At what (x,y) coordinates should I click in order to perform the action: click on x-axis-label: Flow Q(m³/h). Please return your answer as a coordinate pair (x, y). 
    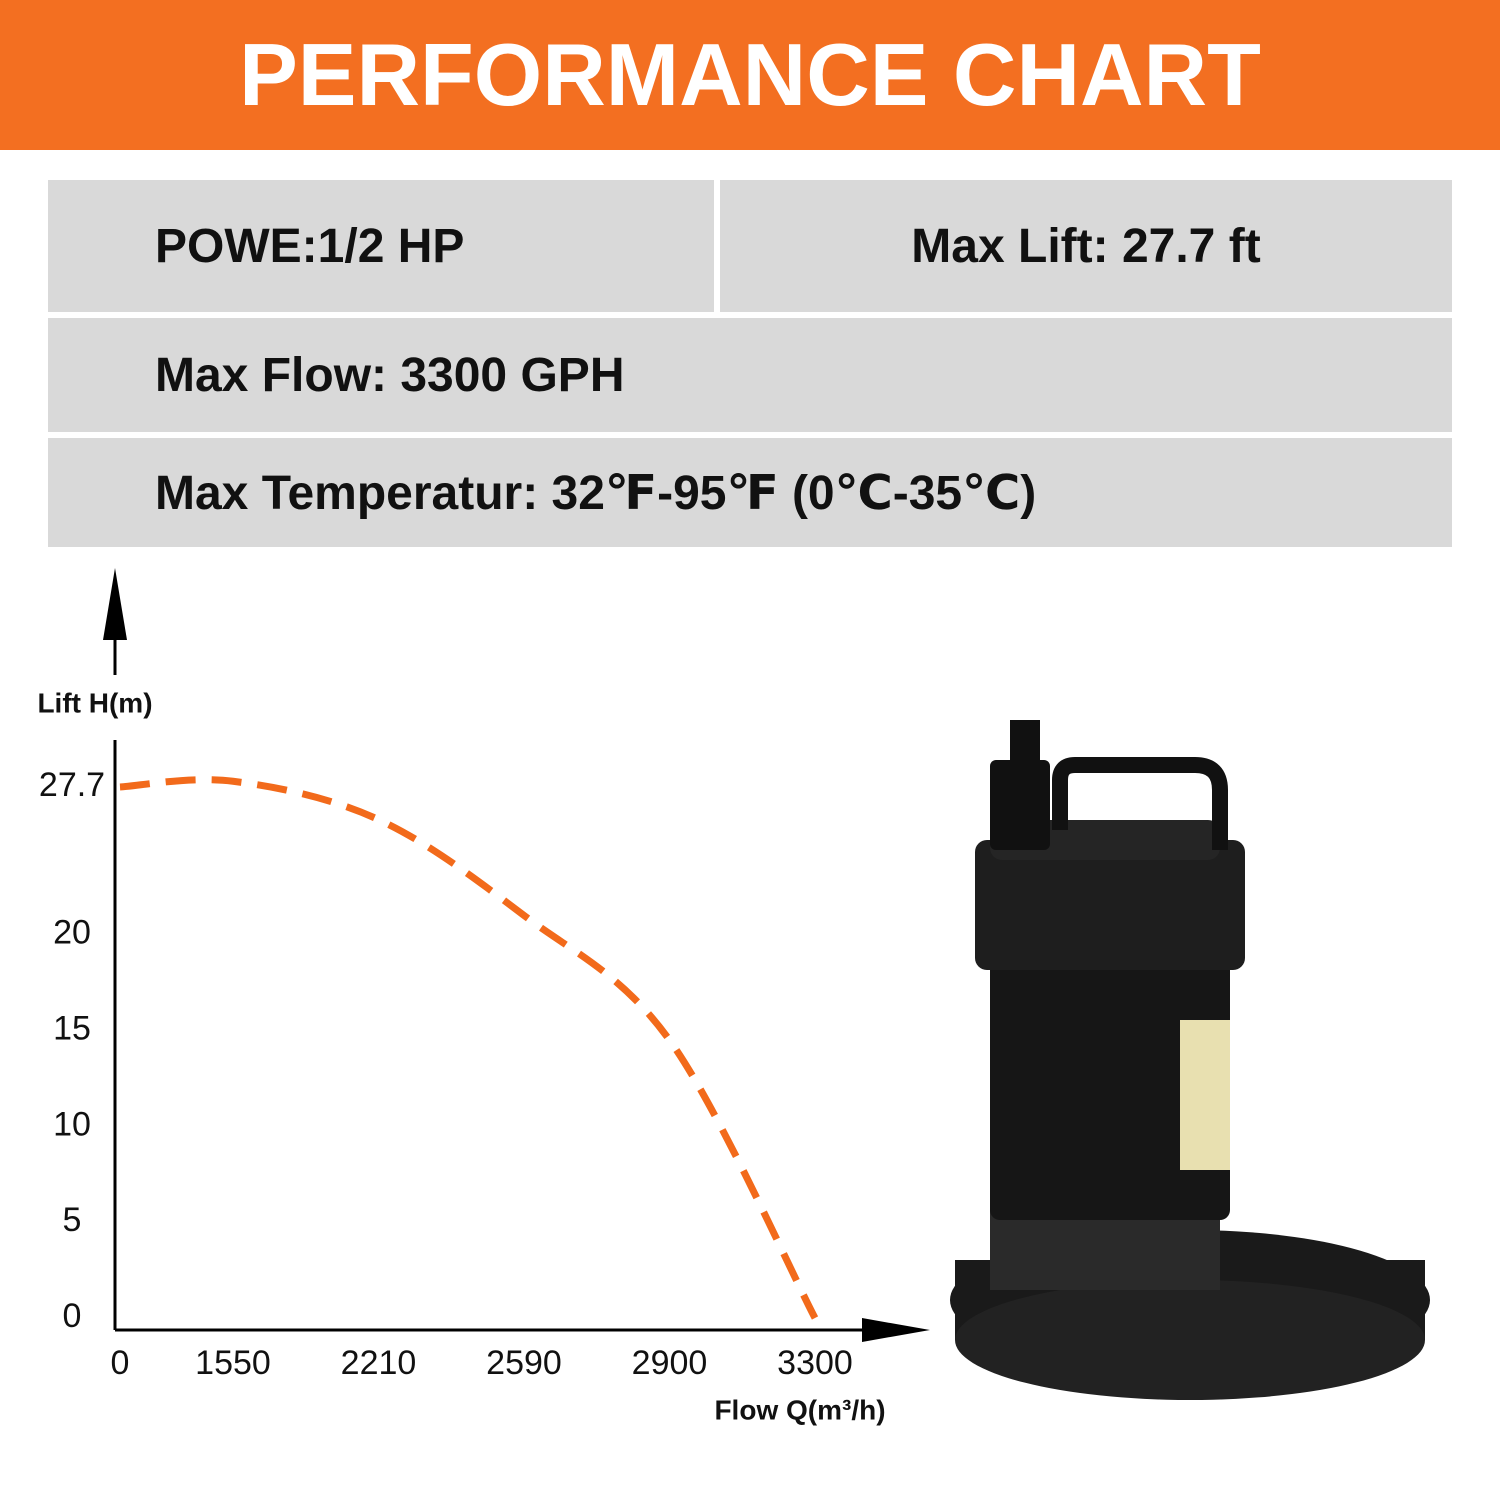
    Looking at the image, I should click on (799, 1409).